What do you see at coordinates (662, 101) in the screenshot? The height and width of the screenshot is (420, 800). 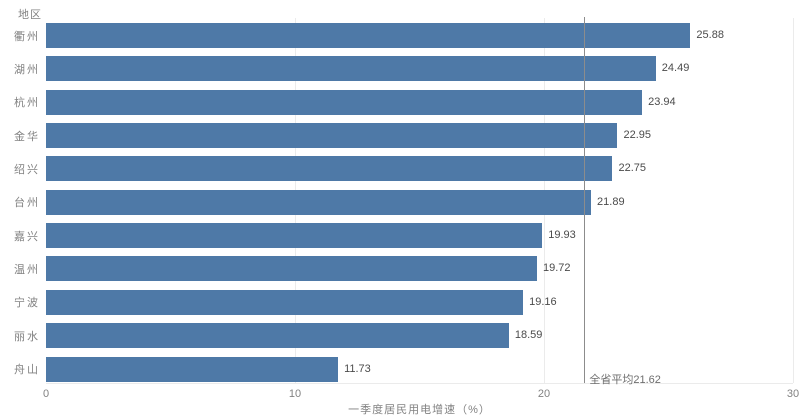 I see `value-label: 23.94` at bounding box center [662, 101].